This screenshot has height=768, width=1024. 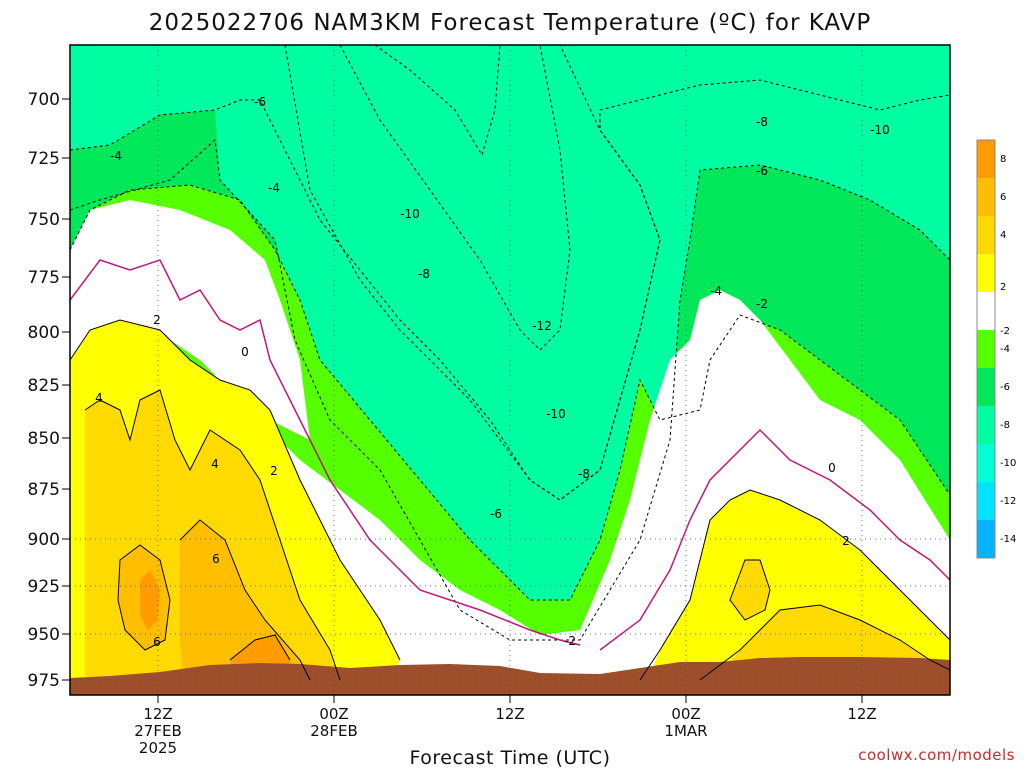 What do you see at coordinates (190, 320) in the screenshot?
I see `band-0-to-minus2-left-top` at bounding box center [190, 320].